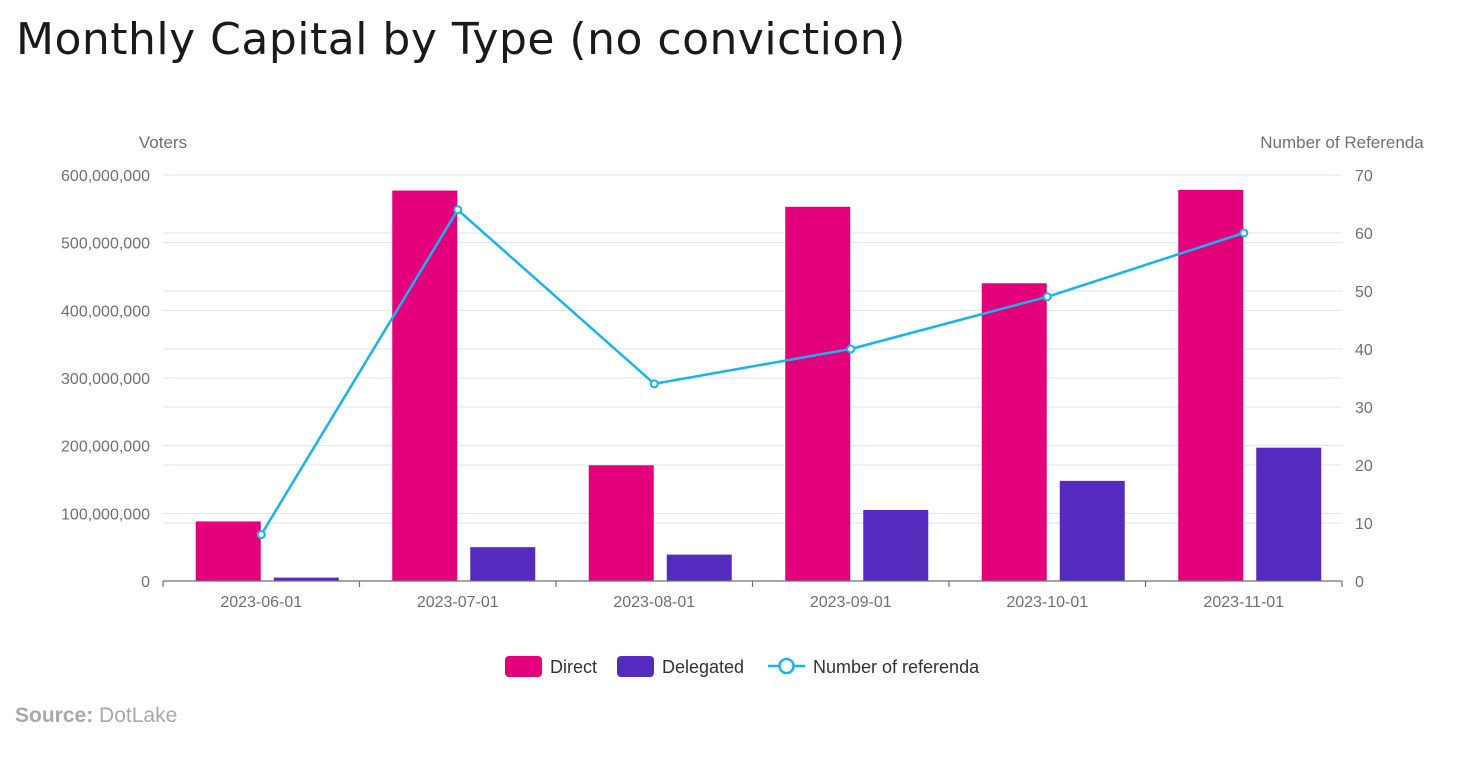 This screenshot has height=757, width=1484. What do you see at coordinates (1047, 602) in the screenshot?
I see `x-tick-label: 2023-10-01` at bounding box center [1047, 602].